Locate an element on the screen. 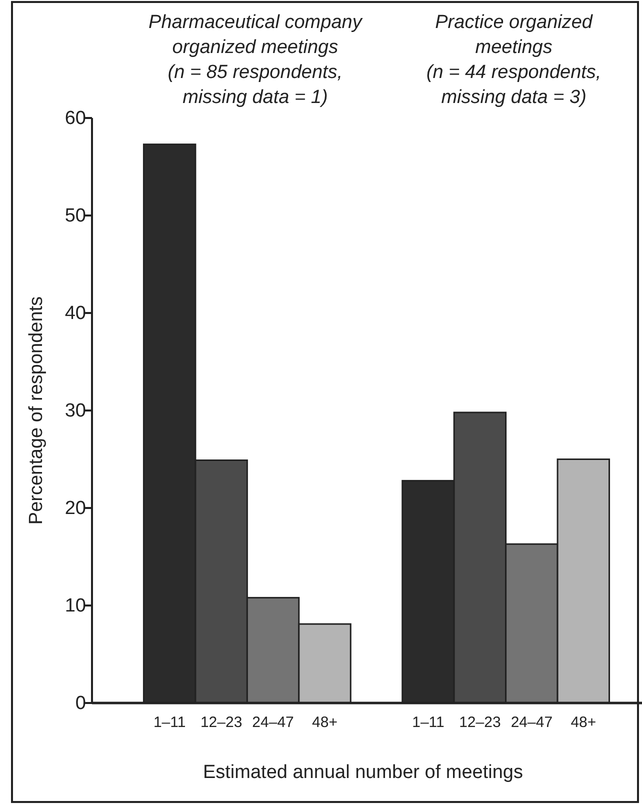 The height and width of the screenshot is (804, 642). x-axis-title: Estimated annual number of meetings is located at coordinates (363, 772).